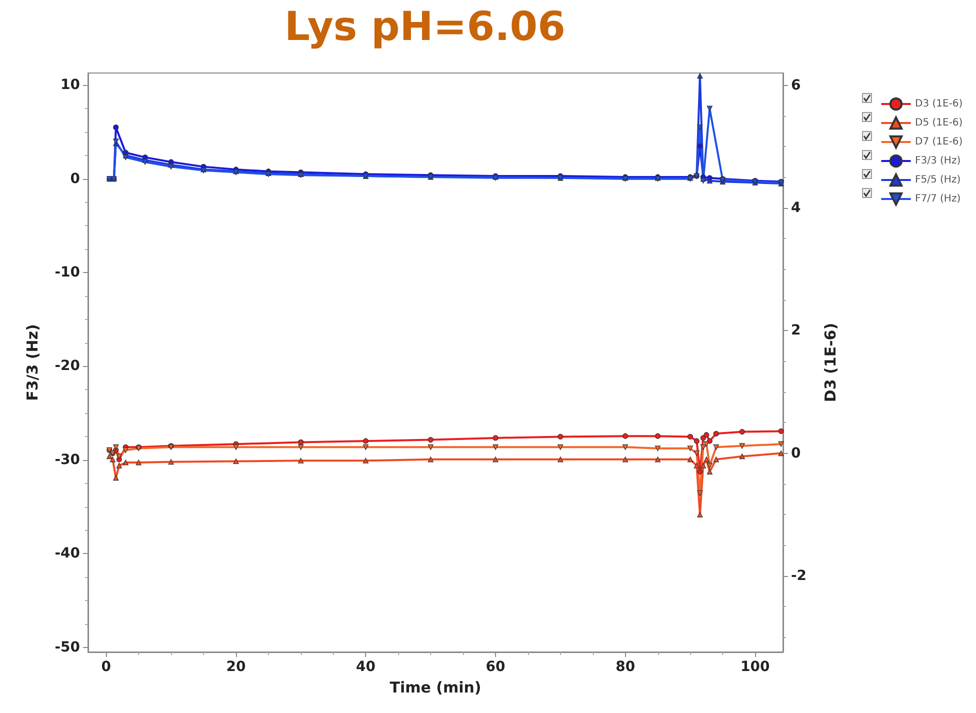 This screenshot has height=713, width=976. What do you see at coordinates (236, 667) in the screenshot?
I see `x-tick-label: 20` at bounding box center [236, 667].